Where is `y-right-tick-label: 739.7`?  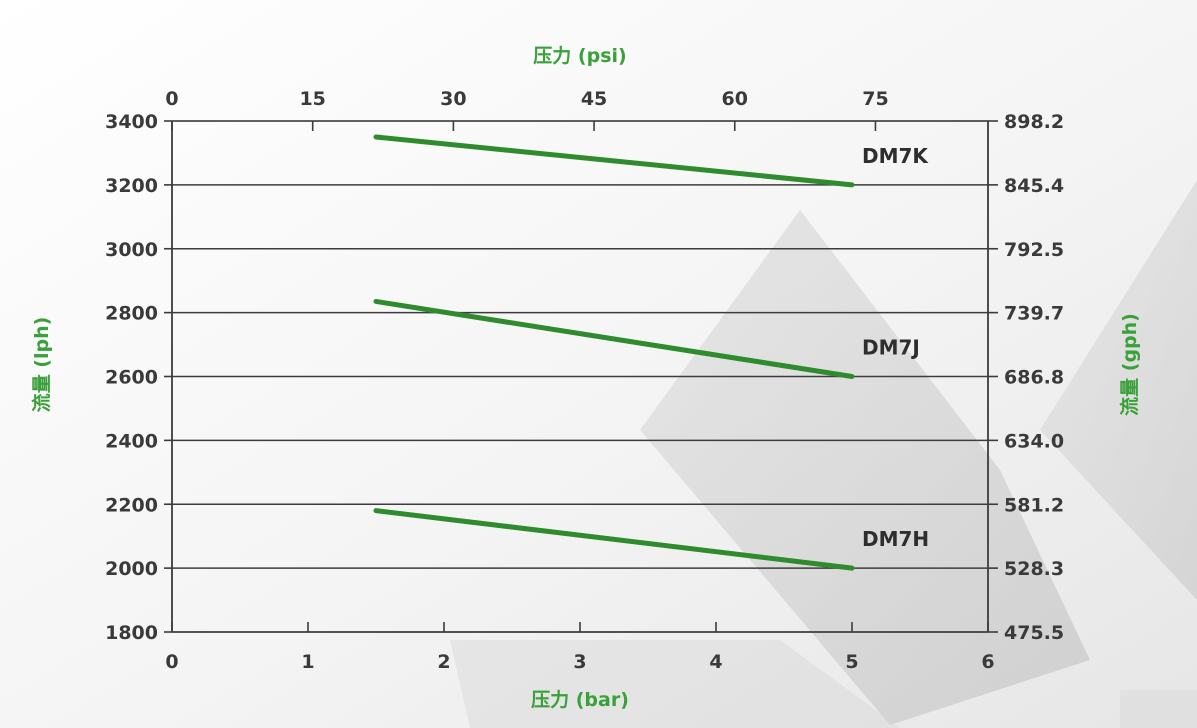
y-right-tick-label: 739.7 is located at coordinates (1034, 314).